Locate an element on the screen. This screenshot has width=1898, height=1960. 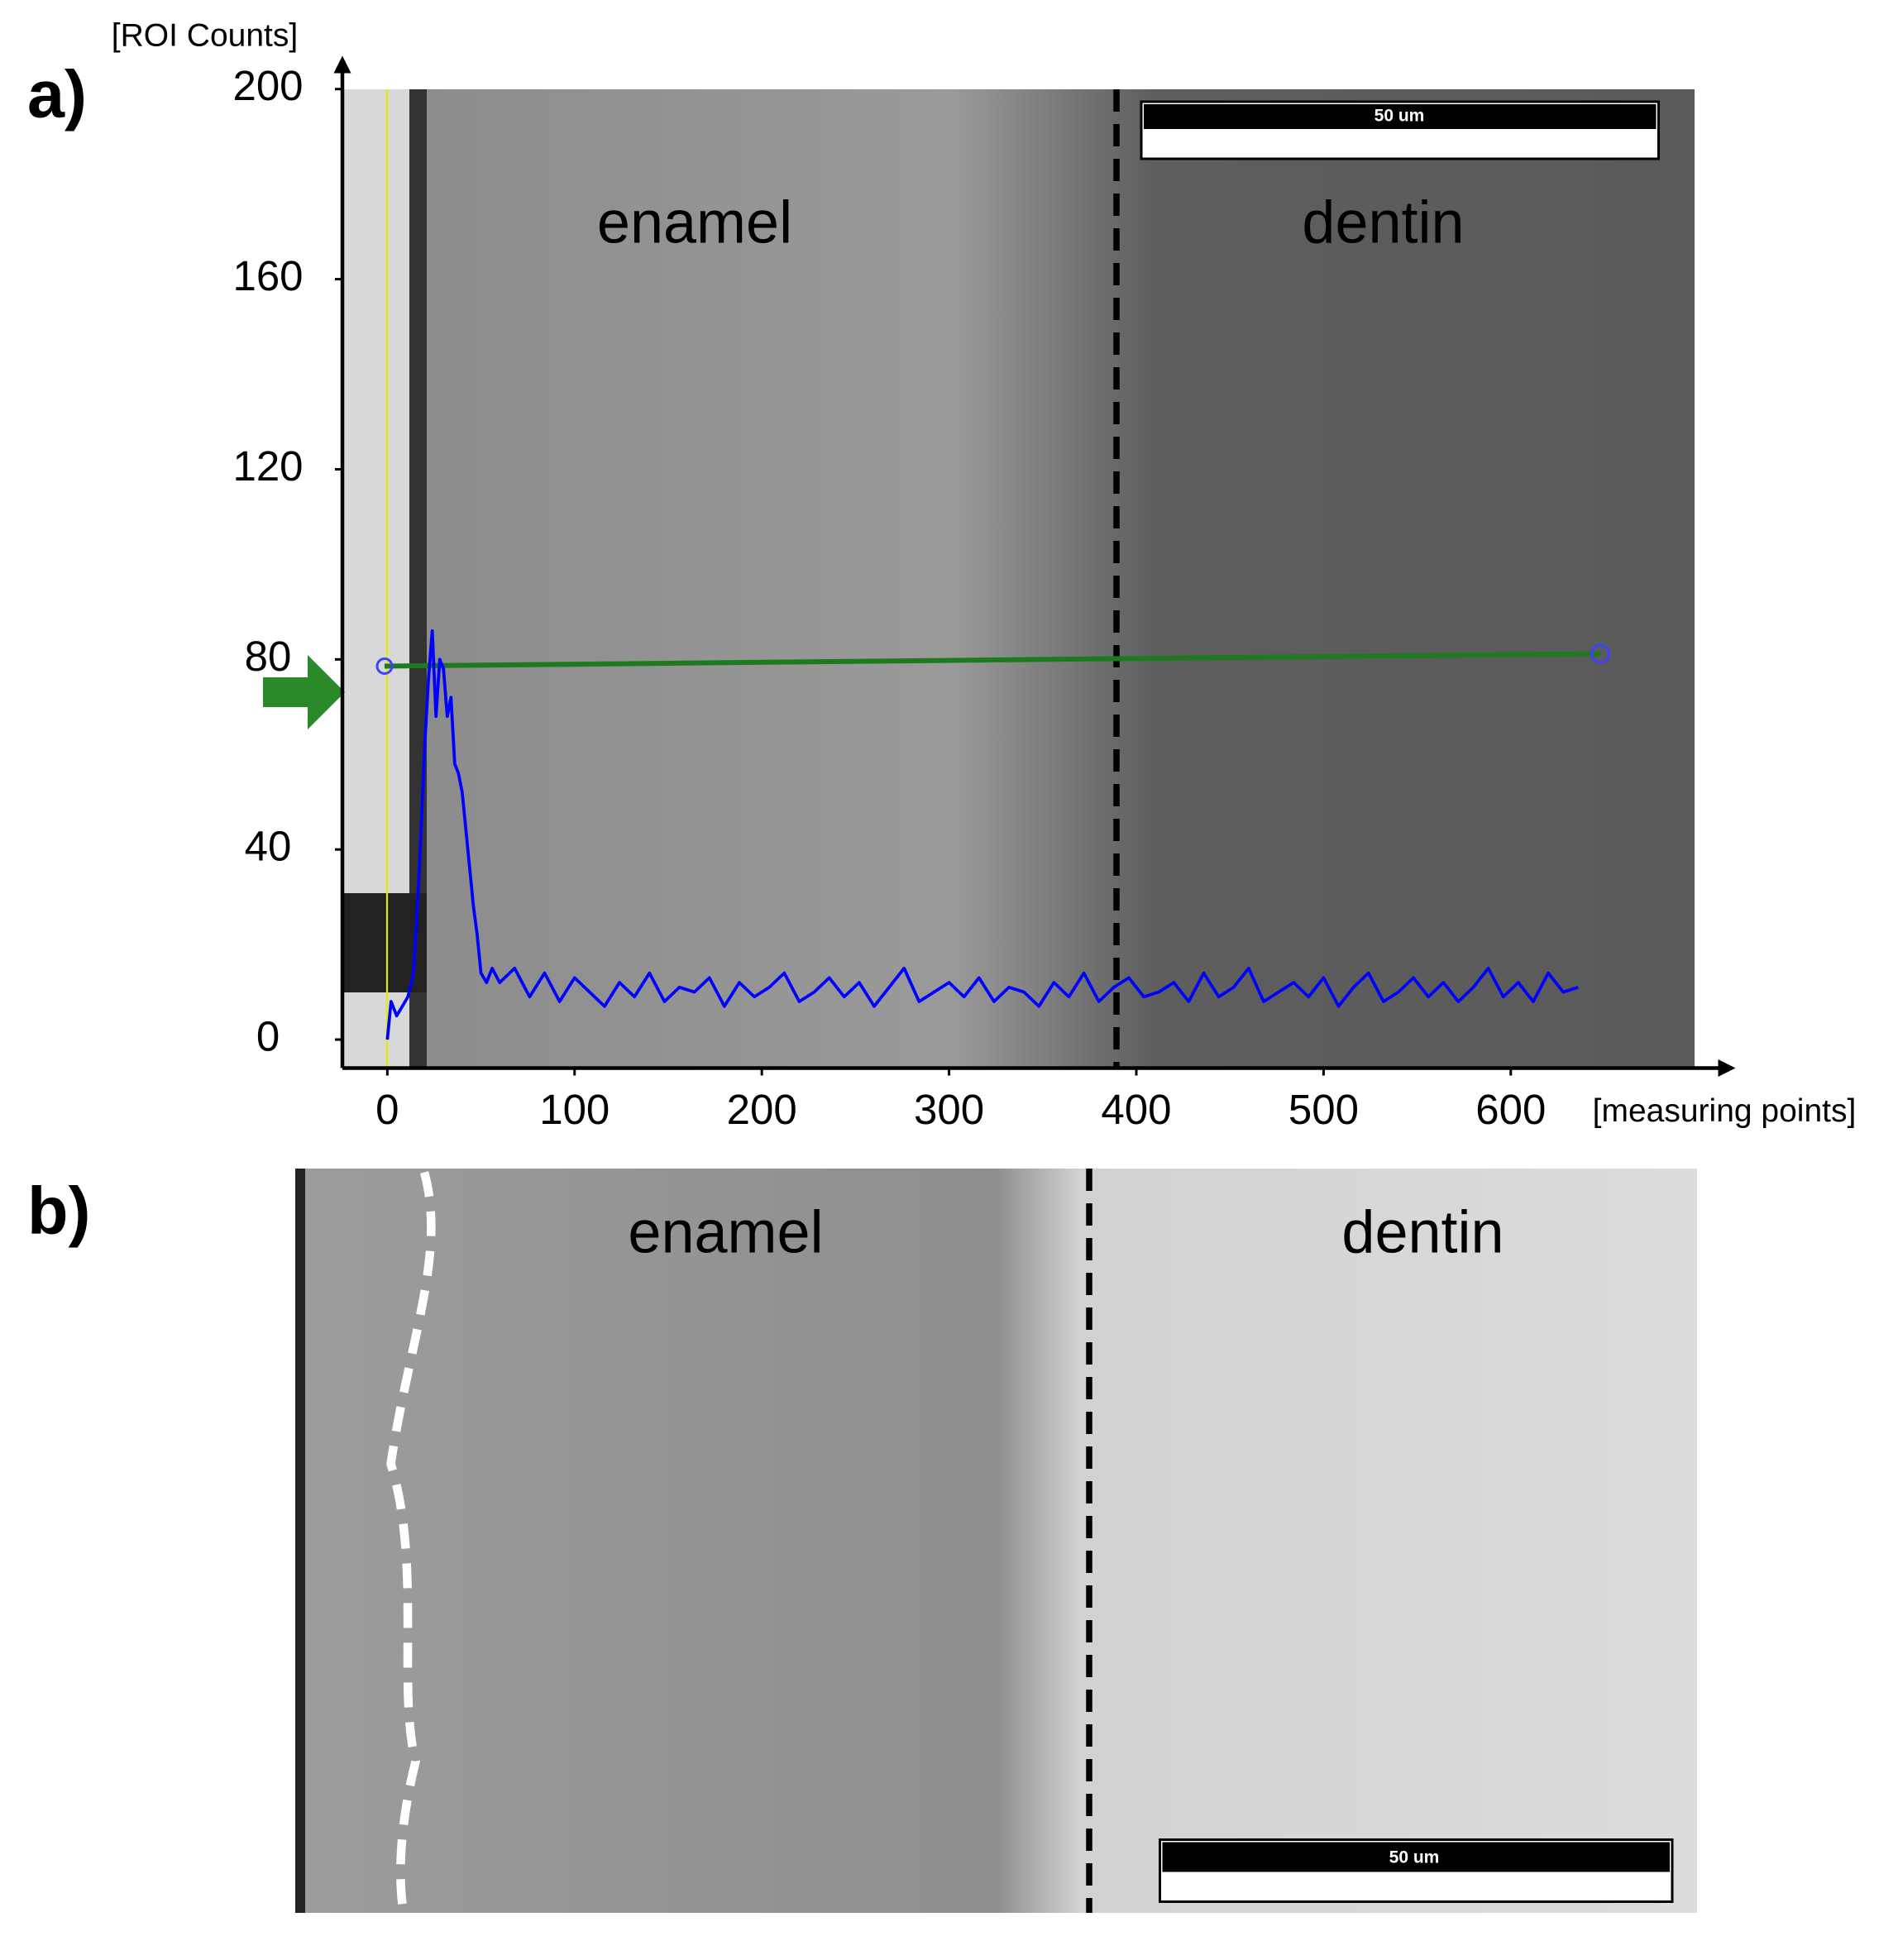
x-tick-label: 0 is located at coordinates (387, 1109).